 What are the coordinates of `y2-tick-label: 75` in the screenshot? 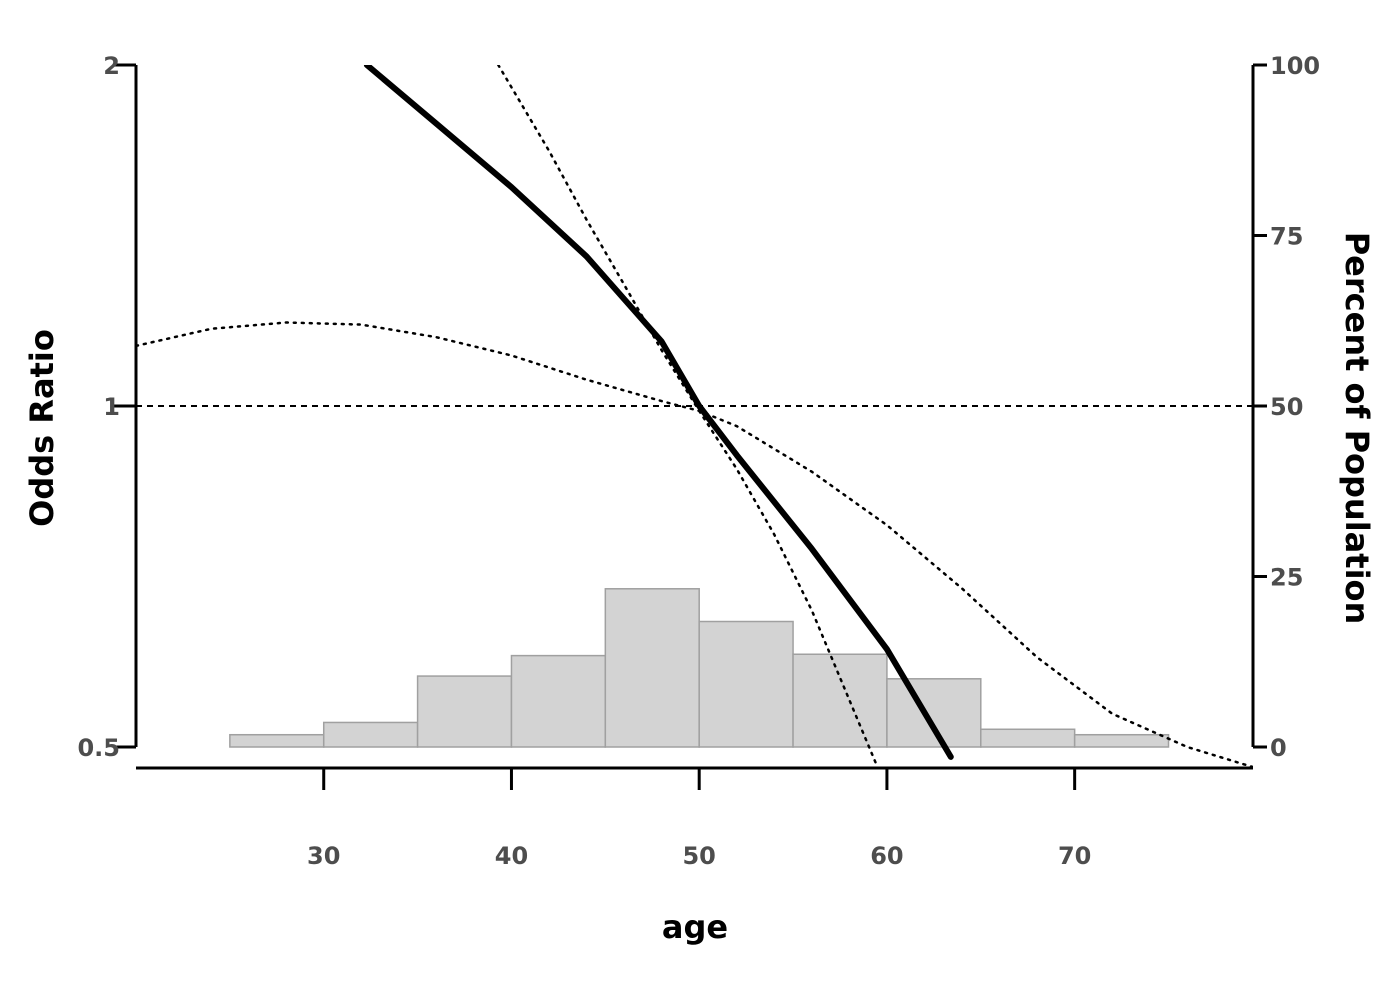 It's located at (1286, 237).